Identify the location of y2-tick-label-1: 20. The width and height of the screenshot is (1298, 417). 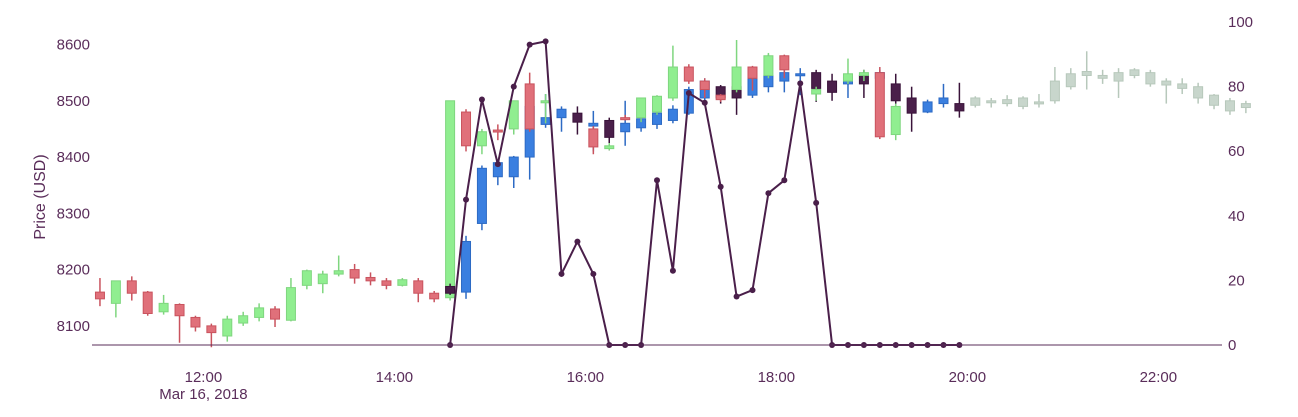
(1236, 280).